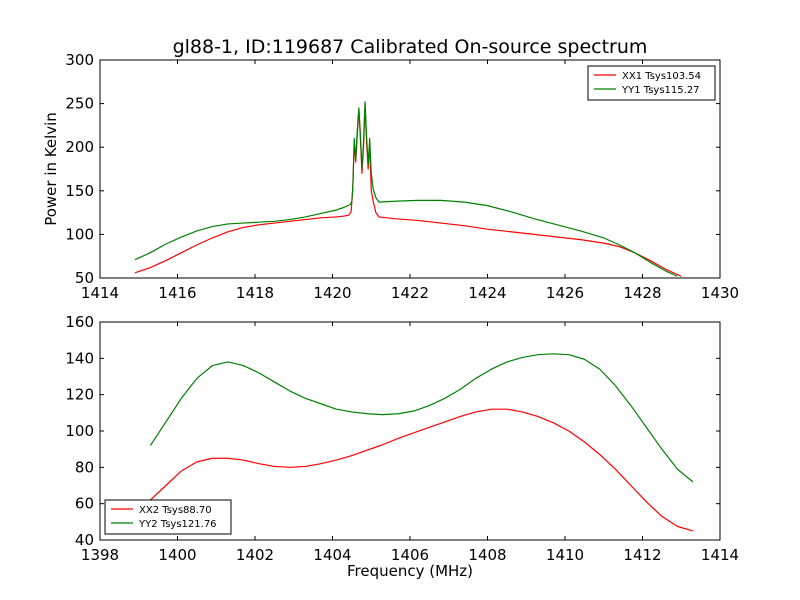 The width and height of the screenshot is (800, 600). What do you see at coordinates (84, 467) in the screenshot?
I see `y-tick-label: 80` at bounding box center [84, 467].